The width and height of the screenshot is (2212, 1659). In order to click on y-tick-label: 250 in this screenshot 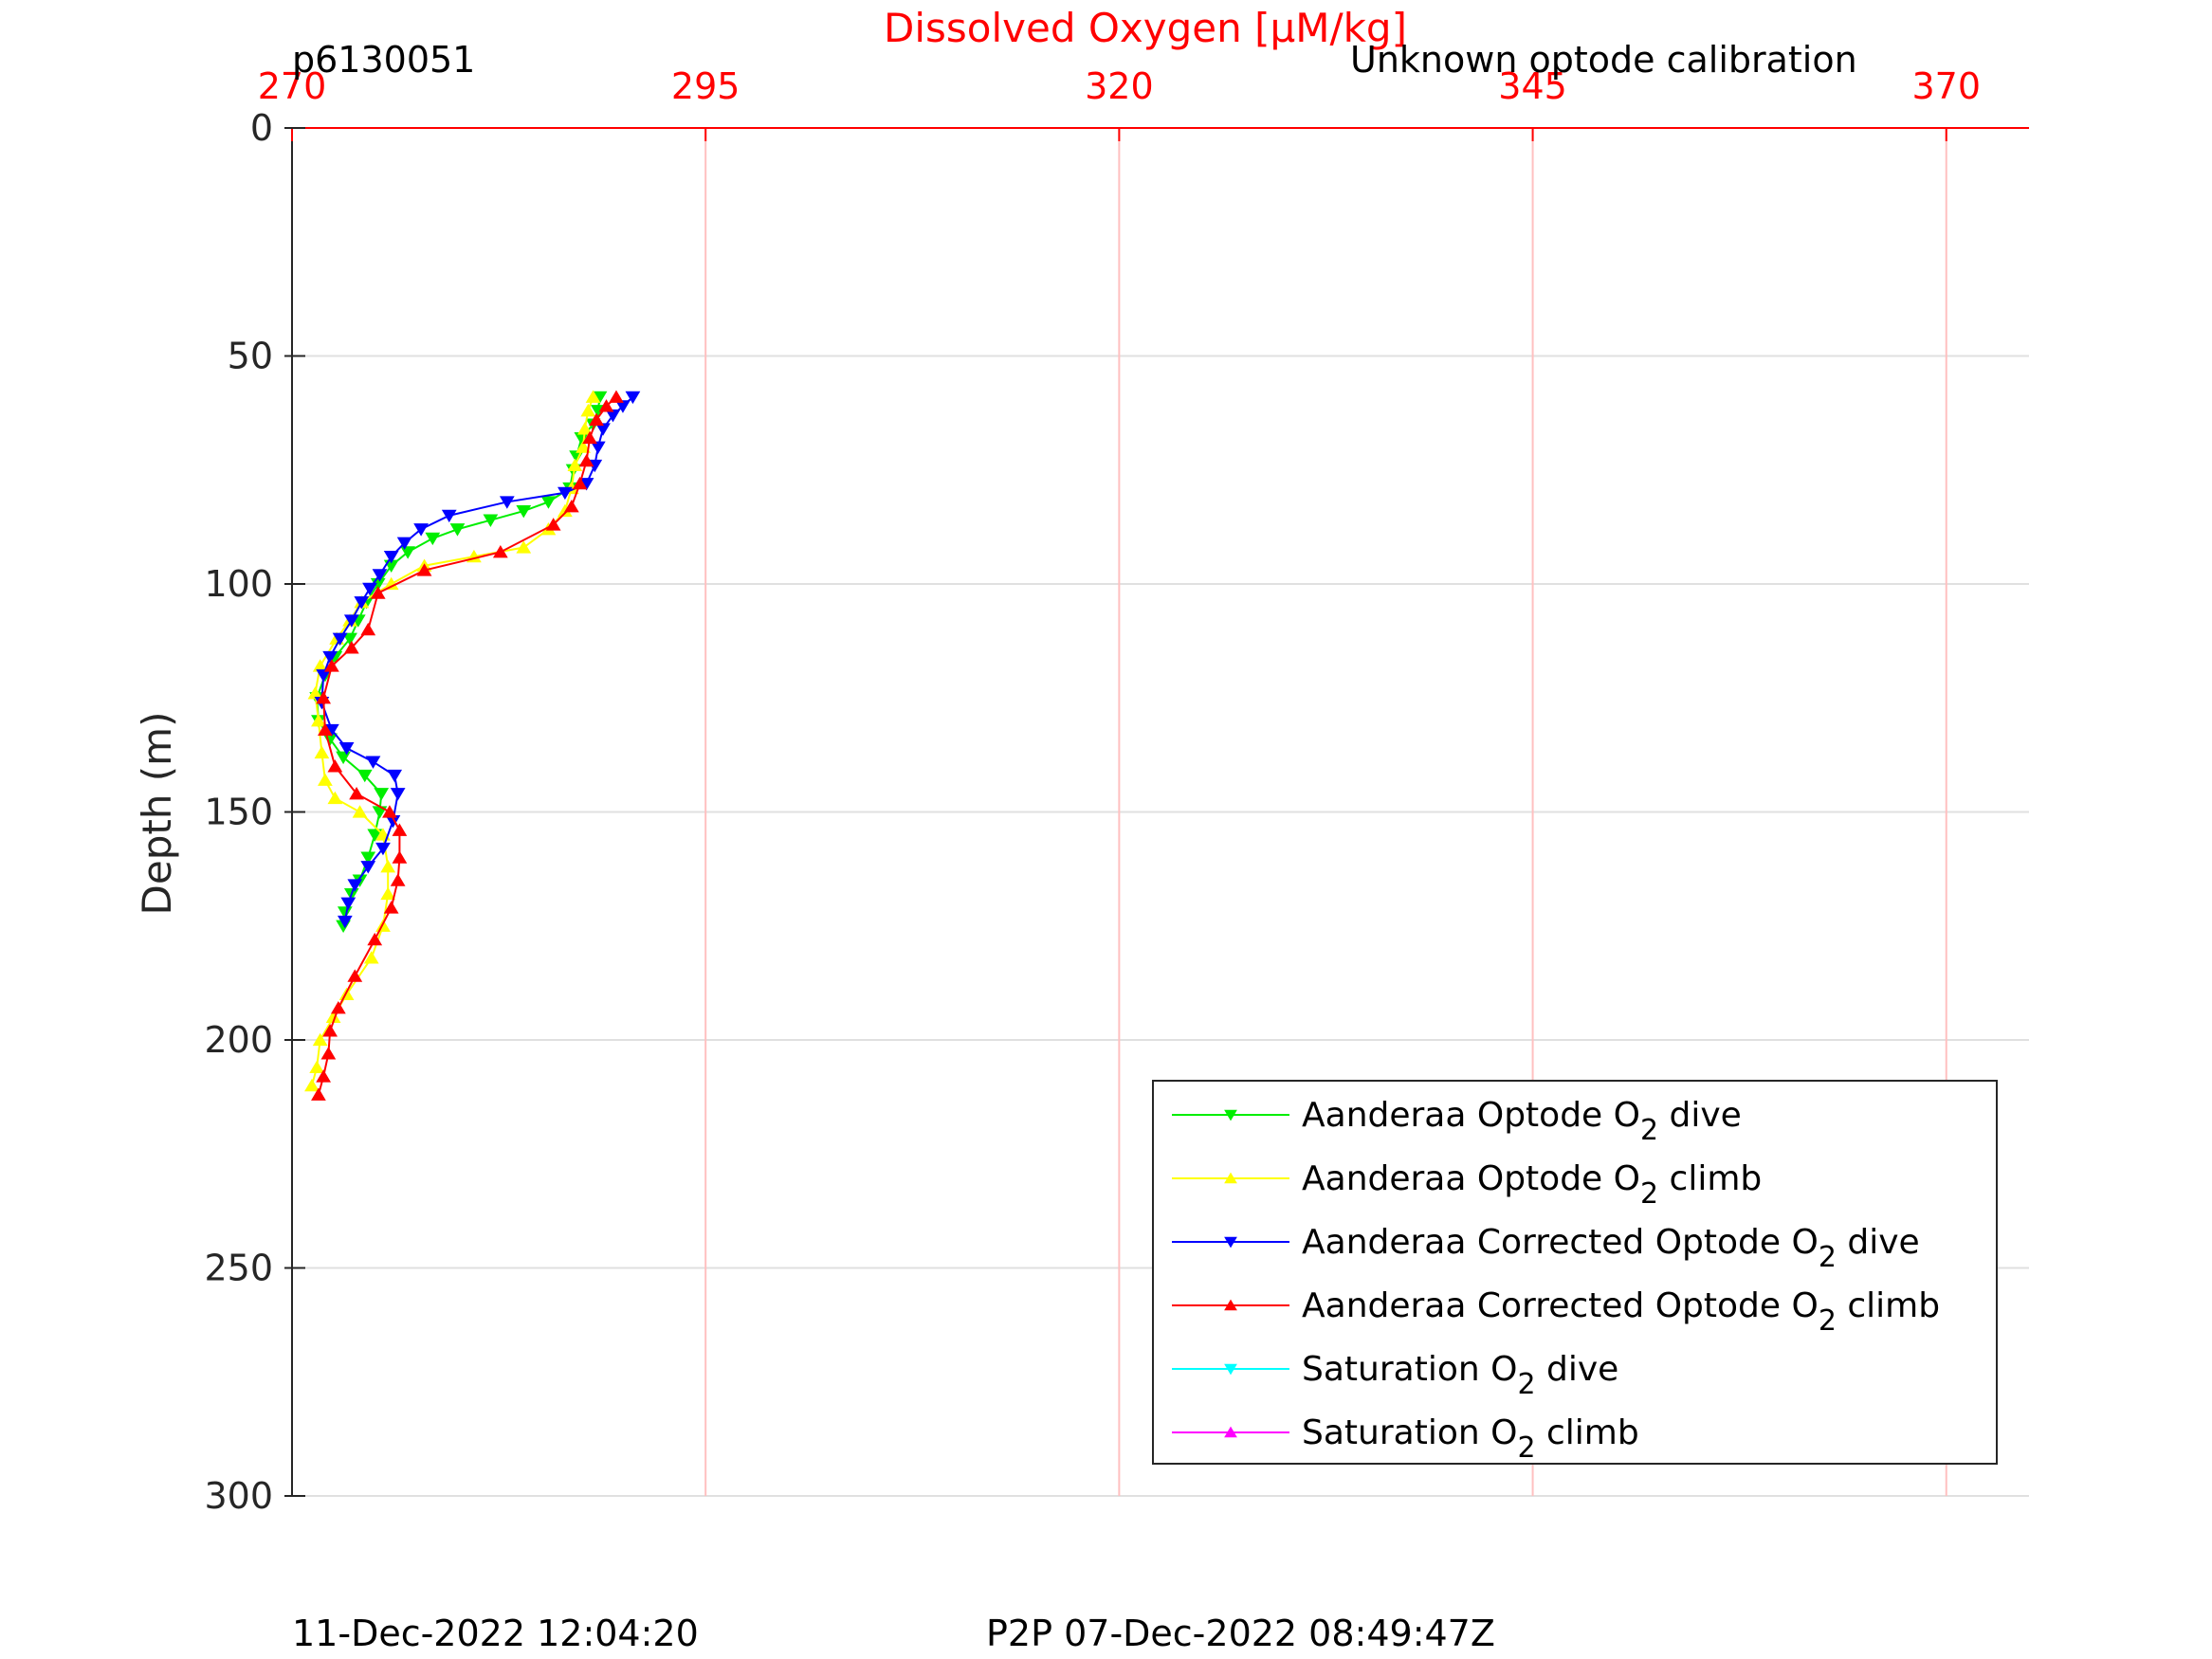, I will do `click(238, 1268)`.